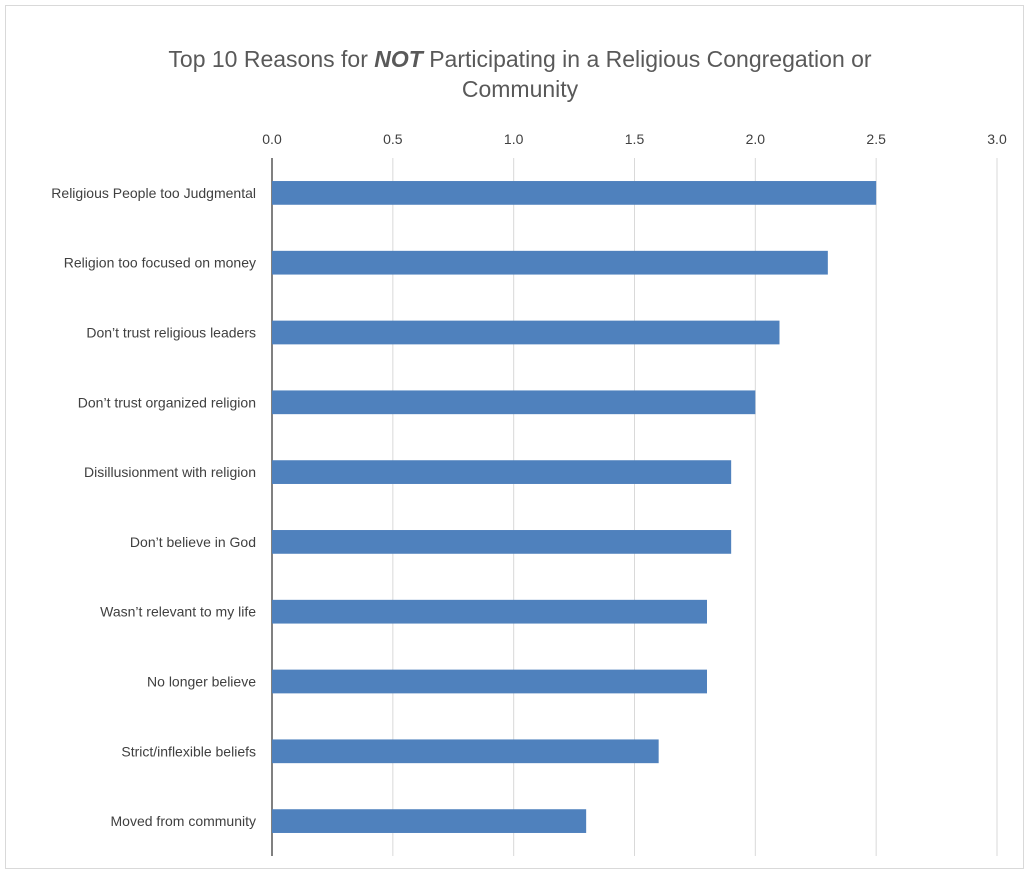 The image size is (1029, 874). I want to click on category-label: Don’t trust organized religion, so click(167, 402).